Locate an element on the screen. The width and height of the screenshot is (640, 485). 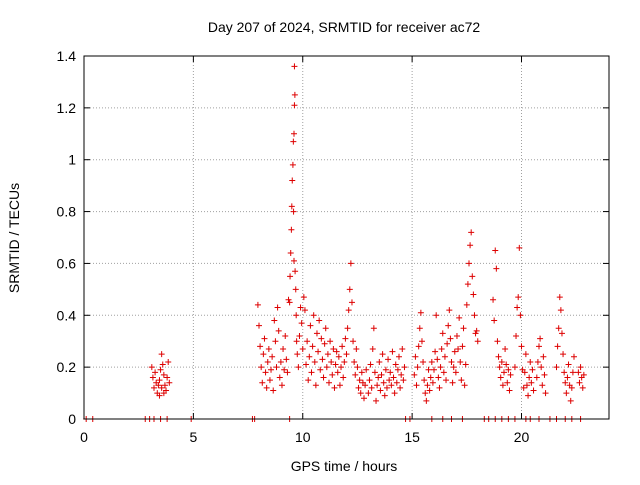
x-axis-label: GPS time / hours is located at coordinates (344, 466).